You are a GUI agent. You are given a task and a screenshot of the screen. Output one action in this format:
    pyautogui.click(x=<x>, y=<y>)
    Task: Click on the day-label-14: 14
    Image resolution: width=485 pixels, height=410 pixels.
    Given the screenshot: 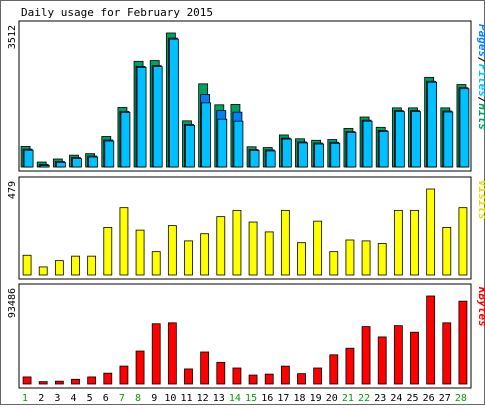 What is the action you would take?
    pyautogui.click(x=235, y=398)
    